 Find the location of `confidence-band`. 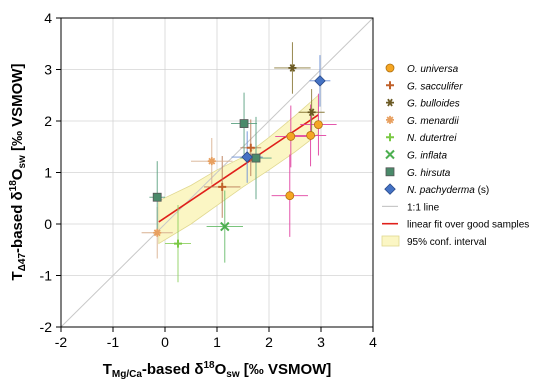

confidence-band is located at coordinates (238, 169).